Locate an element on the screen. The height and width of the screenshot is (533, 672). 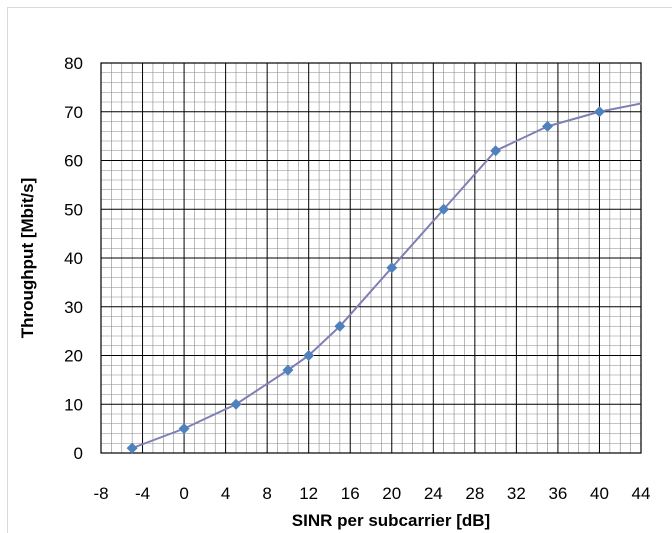
x-tick-label: 16 is located at coordinates (350, 493).